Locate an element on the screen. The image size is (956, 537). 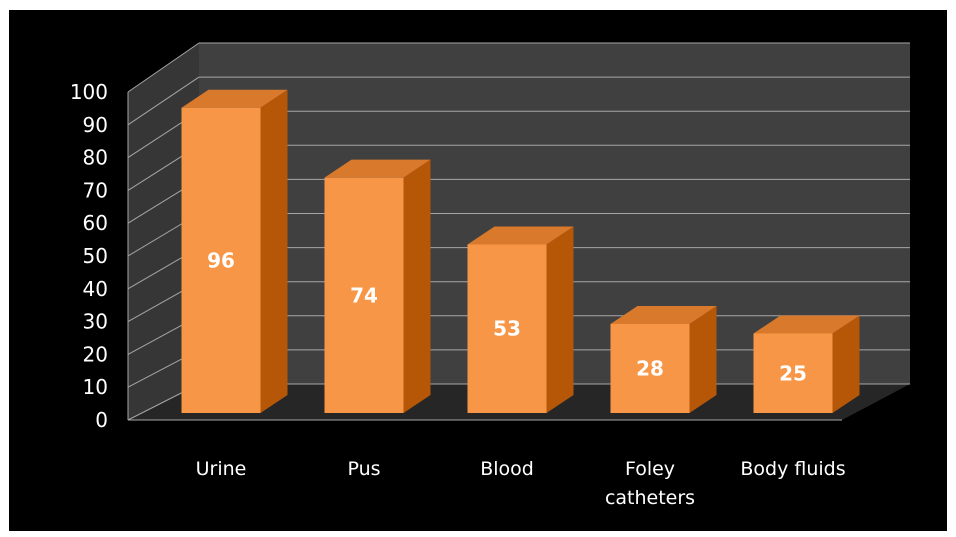
data-label: 53 is located at coordinates (507, 329).